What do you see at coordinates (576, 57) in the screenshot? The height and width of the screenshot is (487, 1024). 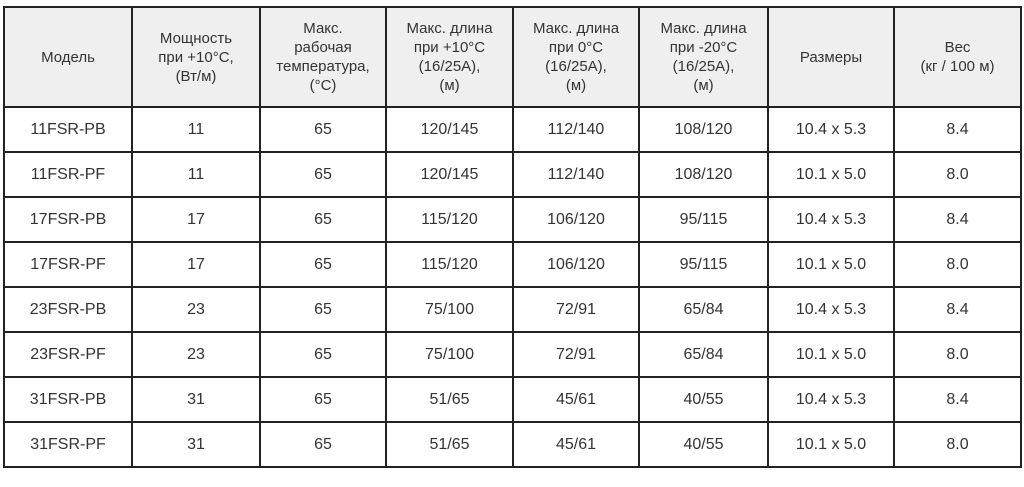 I see `header-max-length-0c: Макс. длина при 0°C (16/25A), (м)` at bounding box center [576, 57].